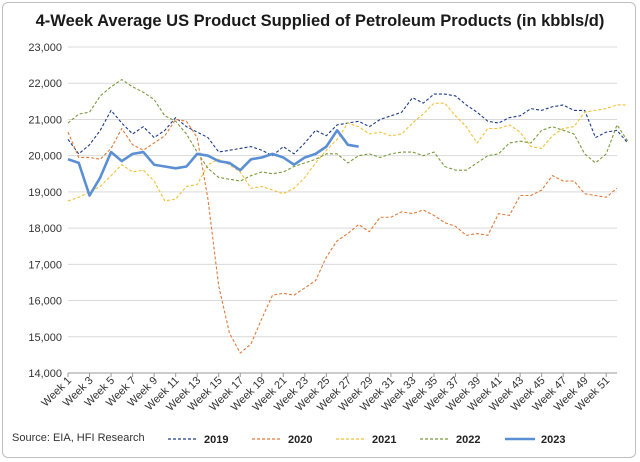 Image resolution: width=640 pixels, height=462 pixels. I want to click on legend-label-2022: 2022, so click(468, 440).